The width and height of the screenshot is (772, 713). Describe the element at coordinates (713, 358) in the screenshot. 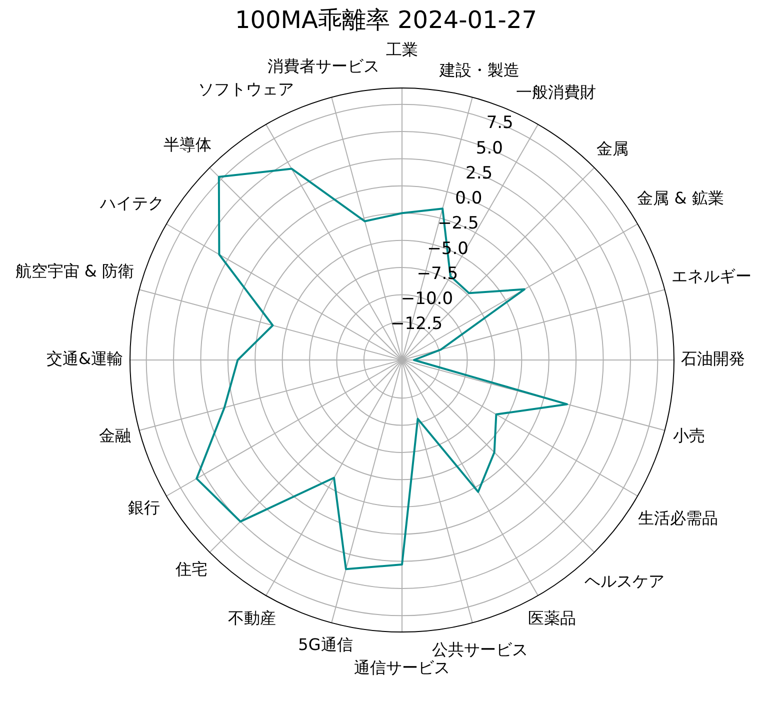

I see `spoke-label: 石油開発` at that location.